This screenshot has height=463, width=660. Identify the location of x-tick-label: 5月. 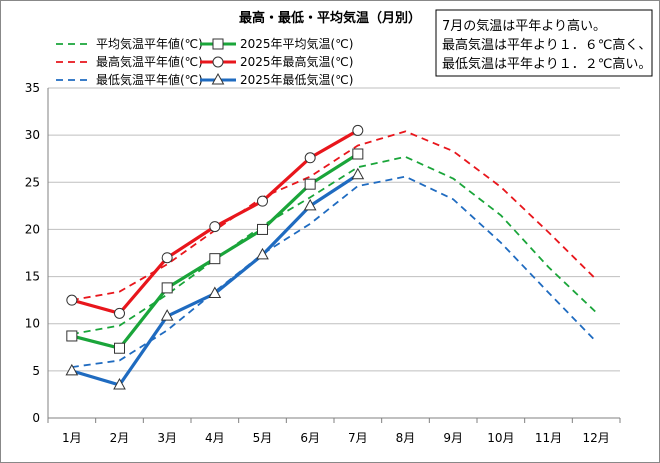
(263, 438).